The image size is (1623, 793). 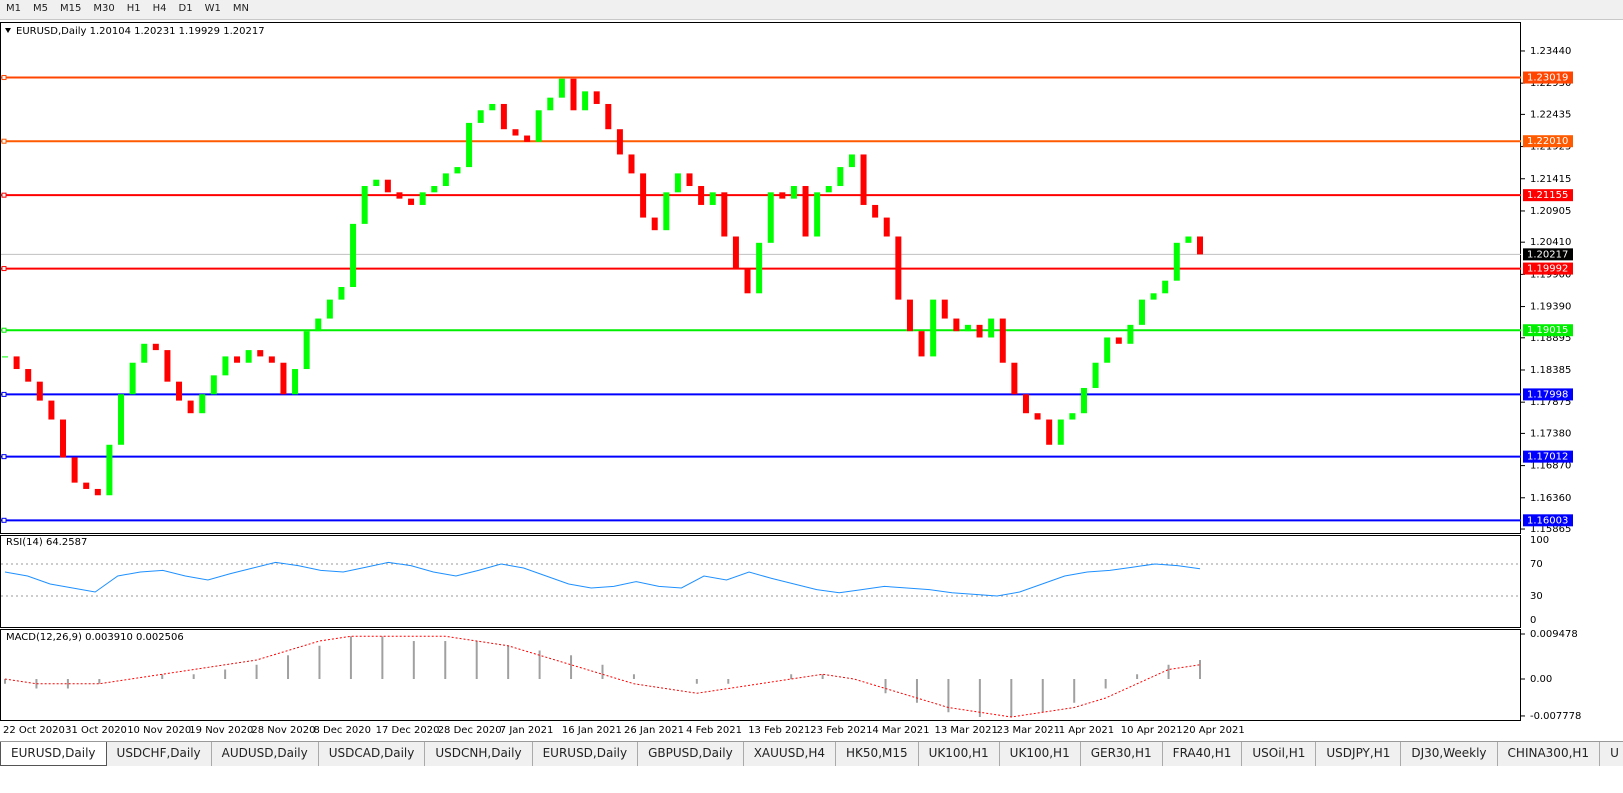 What do you see at coordinates (1550, 338) in the screenshot?
I see `y-tick-label: 1.18895` at bounding box center [1550, 338].